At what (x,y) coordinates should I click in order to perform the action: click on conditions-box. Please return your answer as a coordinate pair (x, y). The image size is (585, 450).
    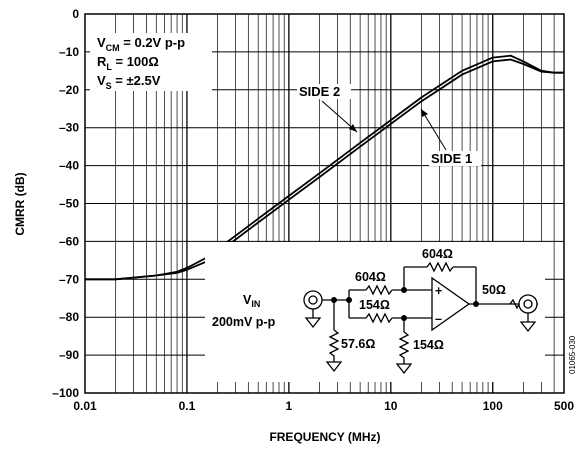
    Looking at the image, I should click on (151, 62).